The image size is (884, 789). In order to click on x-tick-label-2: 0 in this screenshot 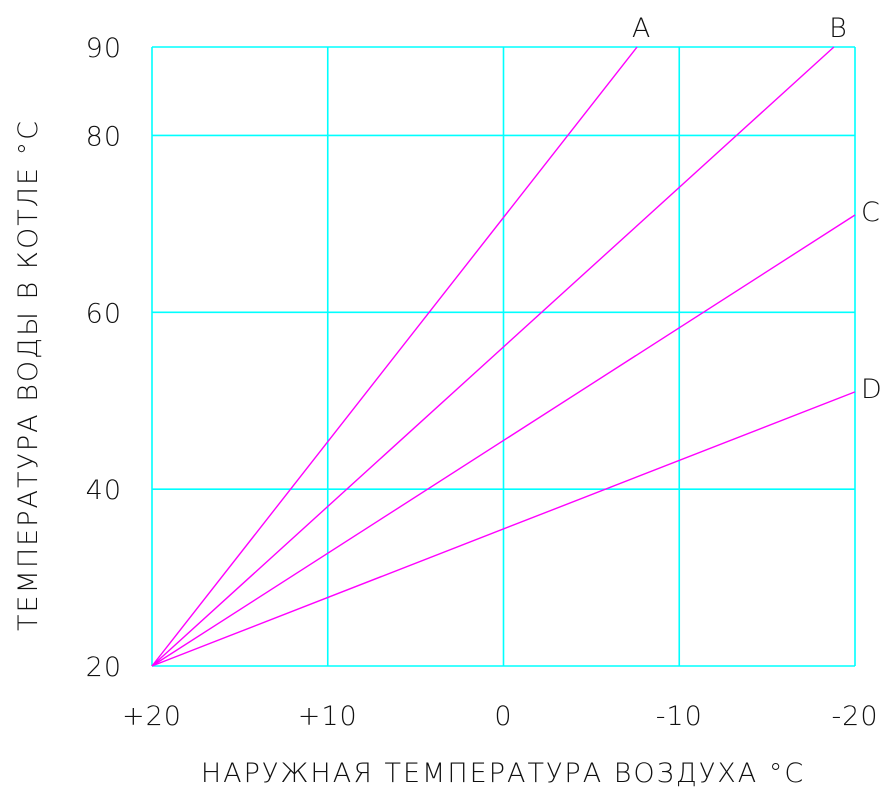, I will do `click(503, 716)`.